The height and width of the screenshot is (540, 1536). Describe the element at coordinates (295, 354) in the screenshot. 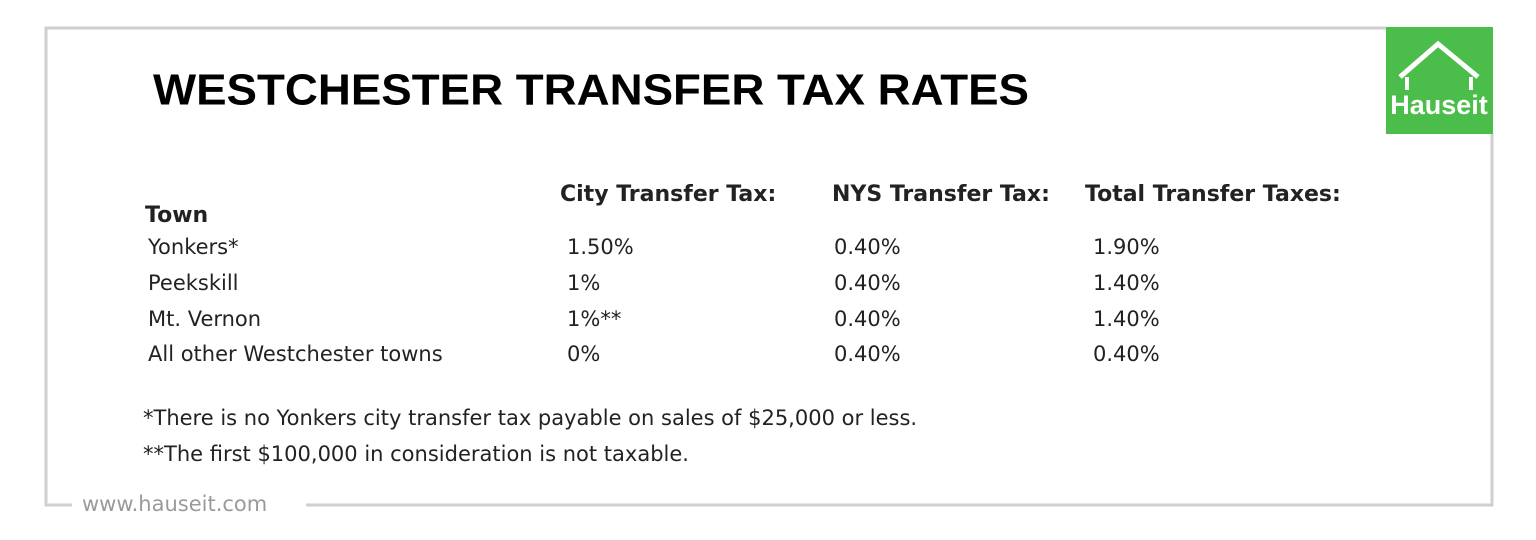

I see `town-cell: All other Westchester towns` at that location.